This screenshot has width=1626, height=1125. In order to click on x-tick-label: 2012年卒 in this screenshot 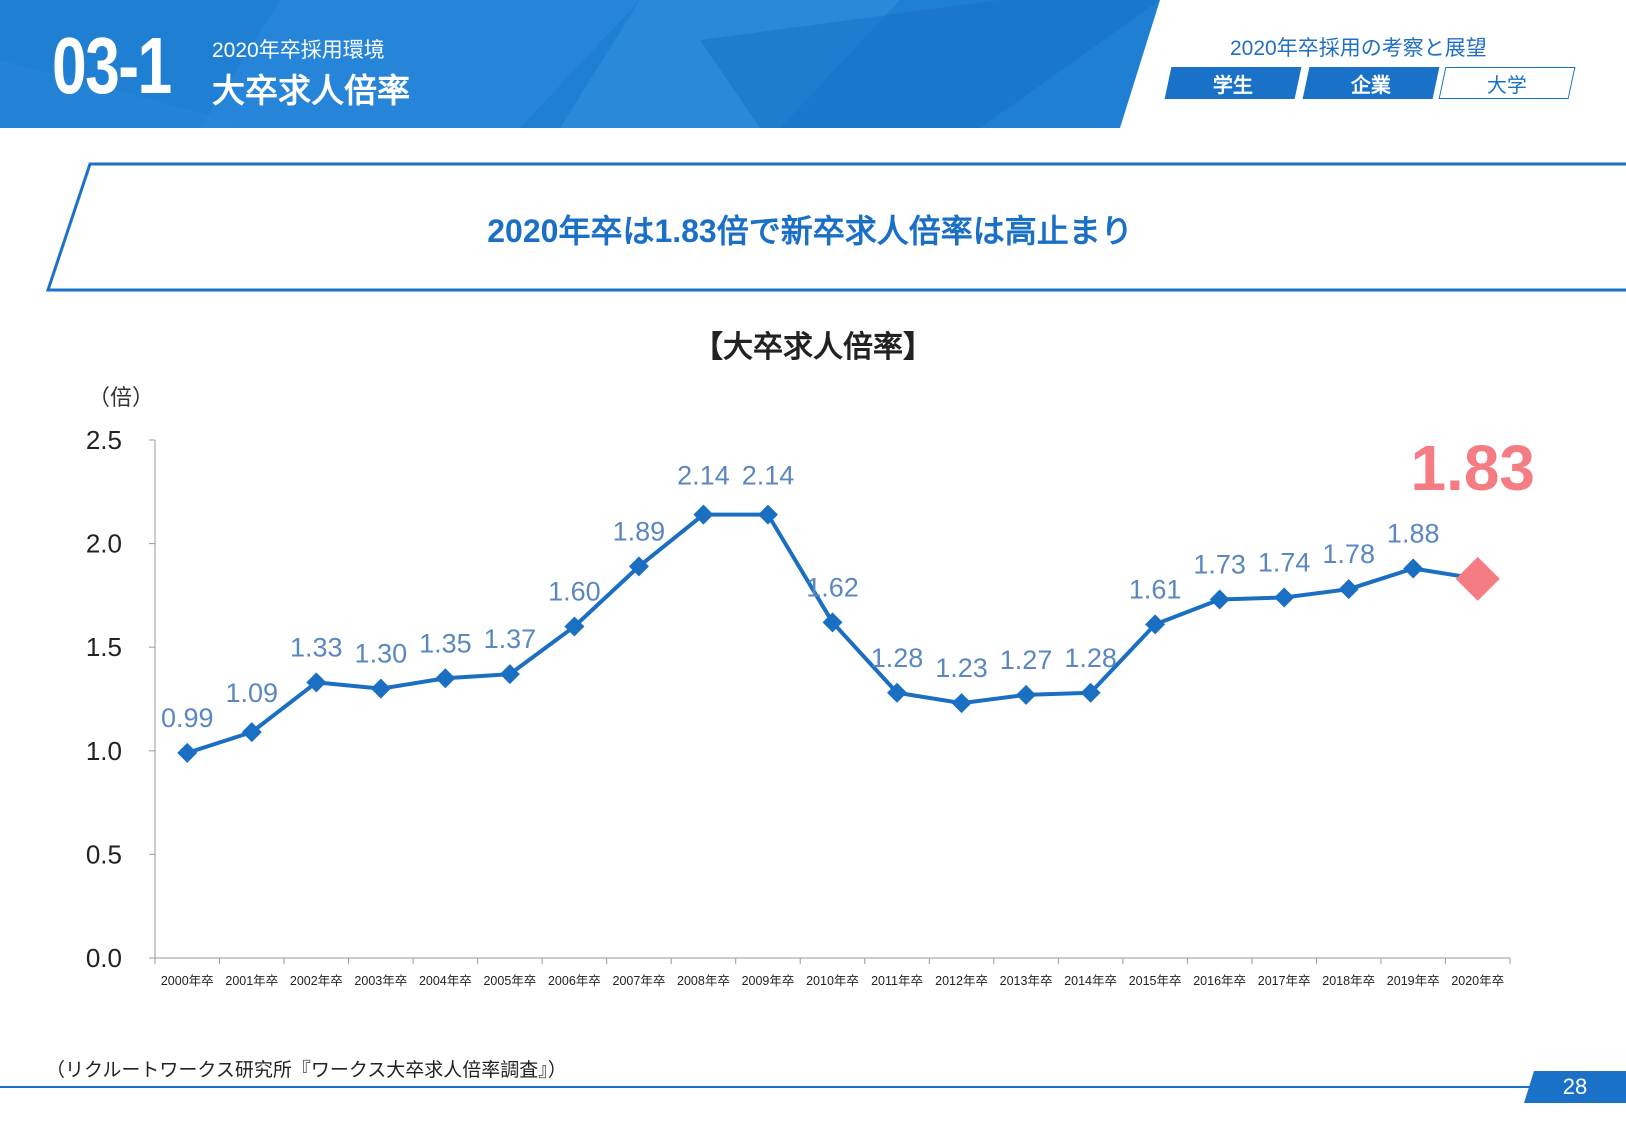, I will do `click(961, 981)`.